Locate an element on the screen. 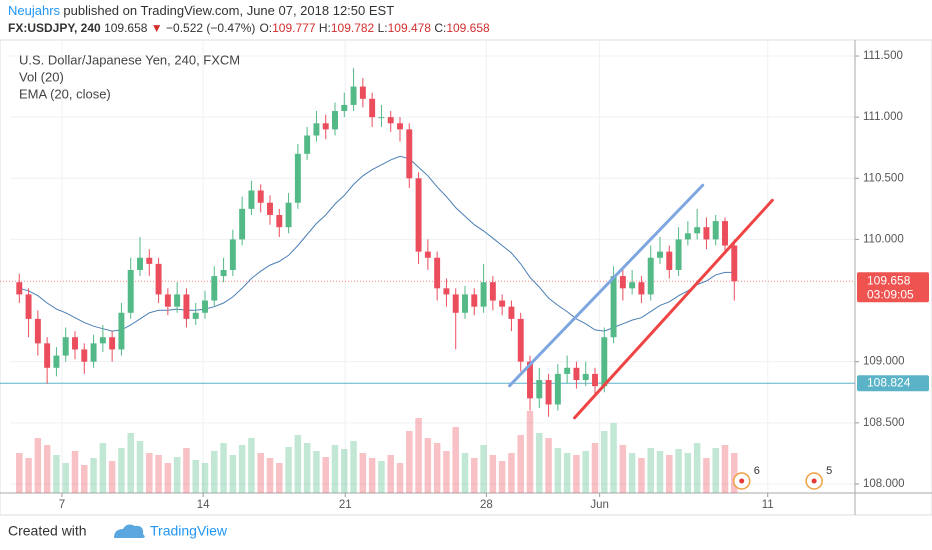 The image size is (932, 550). countdown-label: 03:09:05 is located at coordinates (890, 294).